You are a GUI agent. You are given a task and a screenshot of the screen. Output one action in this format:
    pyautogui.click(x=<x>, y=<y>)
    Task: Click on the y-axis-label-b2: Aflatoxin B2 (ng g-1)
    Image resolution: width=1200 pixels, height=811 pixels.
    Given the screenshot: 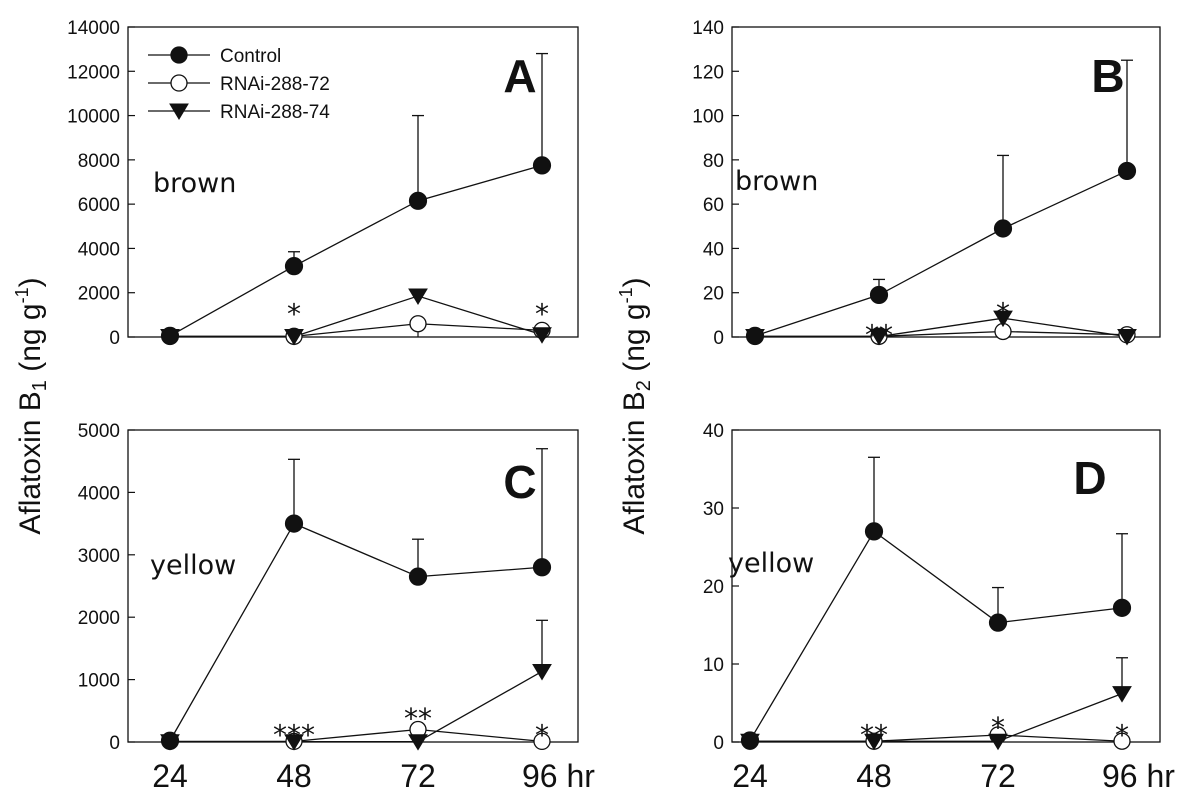 What is the action you would take?
    pyautogui.click(x=635, y=405)
    